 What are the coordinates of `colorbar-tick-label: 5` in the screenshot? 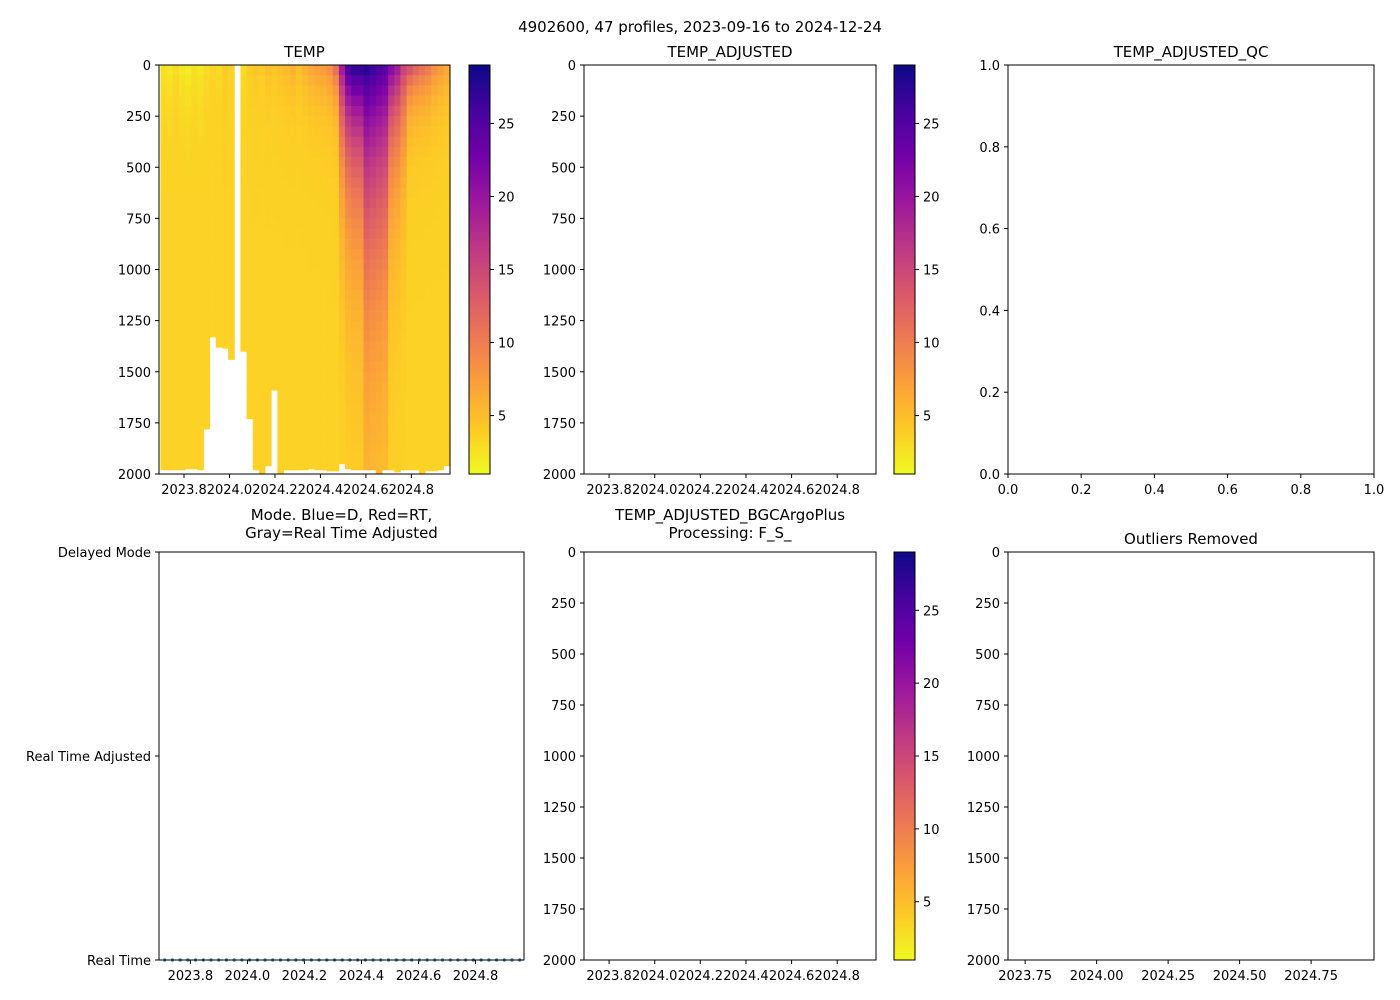 It's located at (502, 417).